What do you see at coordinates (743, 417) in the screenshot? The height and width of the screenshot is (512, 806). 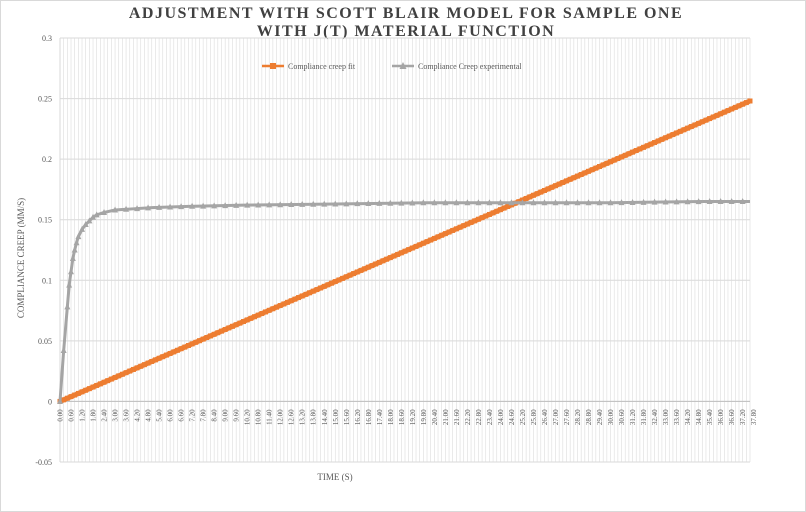 I see `x-tick-label: 37.20` at bounding box center [743, 417].